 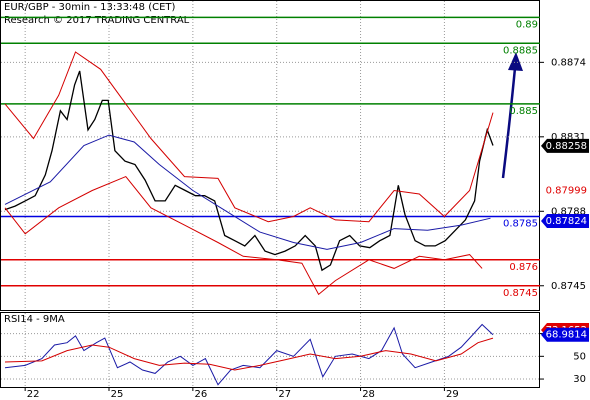 I want to click on rsi-title: RSI14 - 9MA, so click(x=34, y=319).